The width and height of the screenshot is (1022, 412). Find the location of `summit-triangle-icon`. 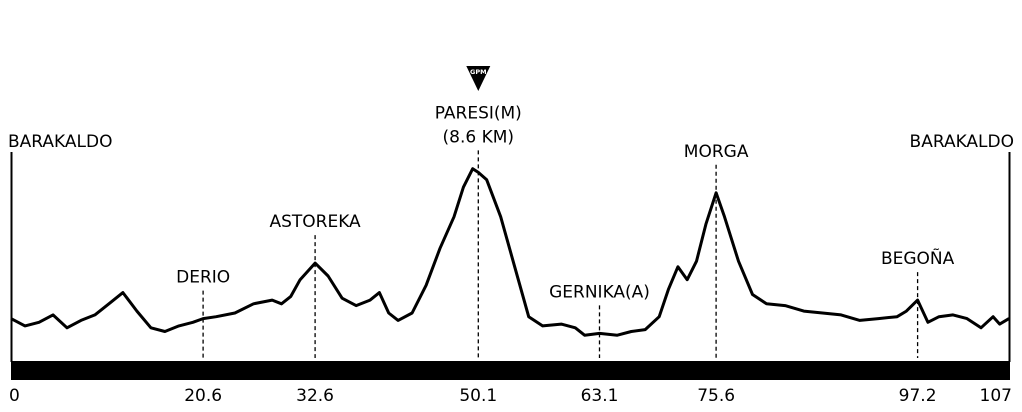

summit-triangle-icon is located at coordinates (478, 78).